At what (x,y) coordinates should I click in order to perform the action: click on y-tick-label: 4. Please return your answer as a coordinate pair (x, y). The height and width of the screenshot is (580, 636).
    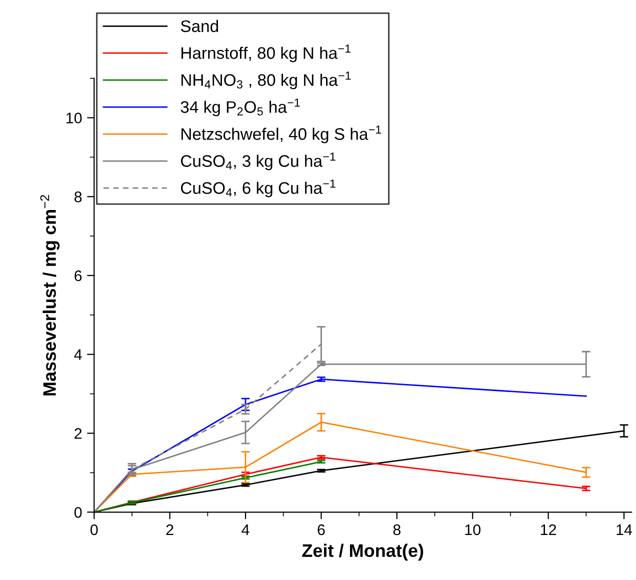
    Looking at the image, I should click on (78, 354).